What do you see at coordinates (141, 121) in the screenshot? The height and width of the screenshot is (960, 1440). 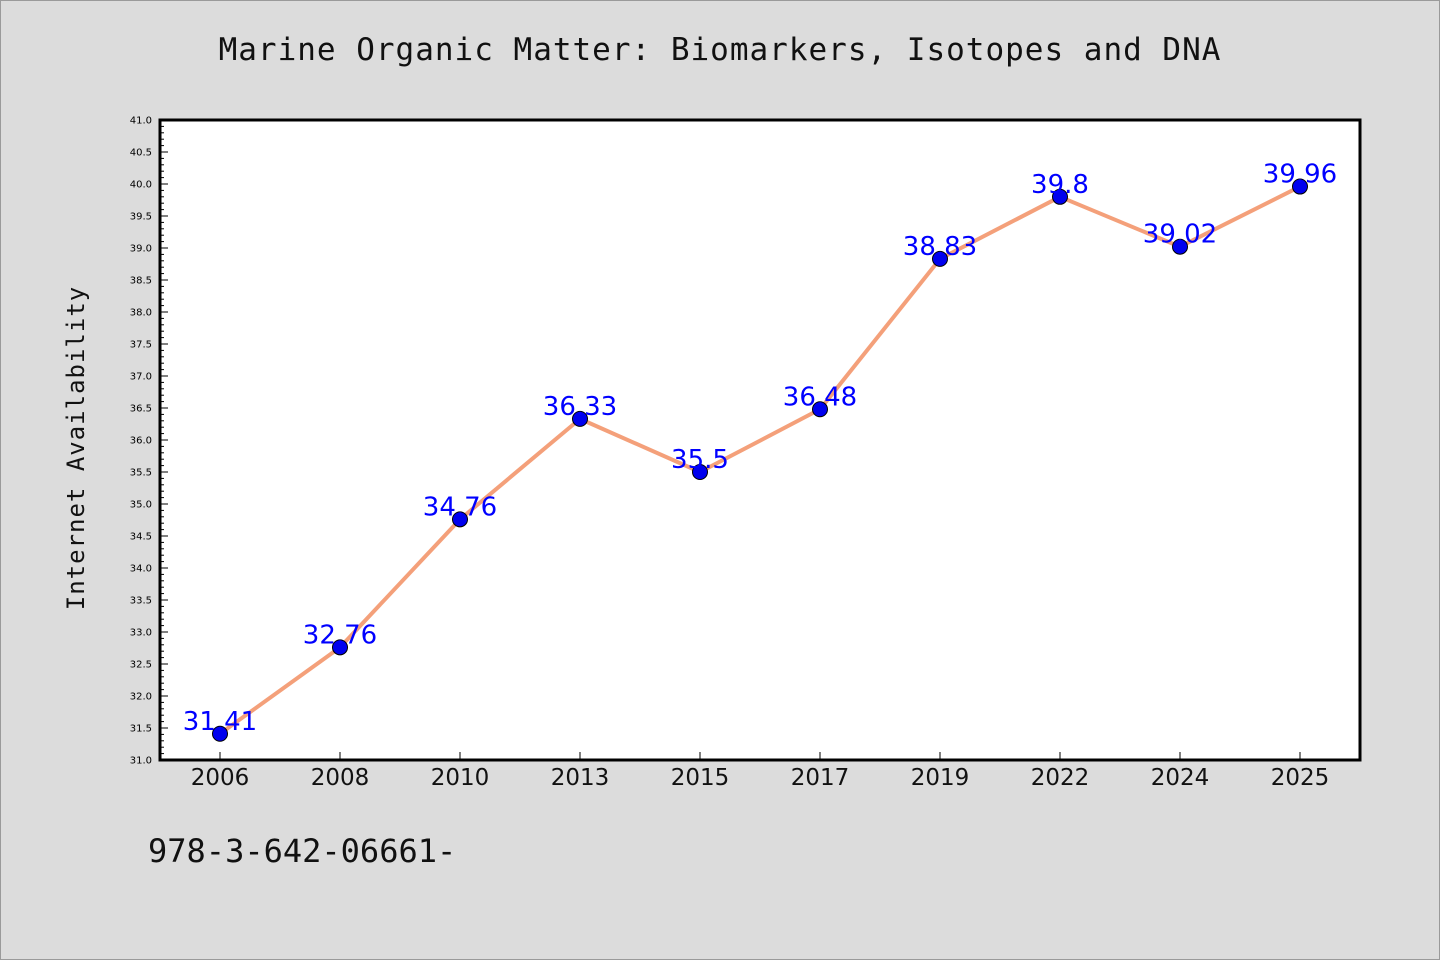 I see `y-tick-label: 41.0` at bounding box center [141, 121].